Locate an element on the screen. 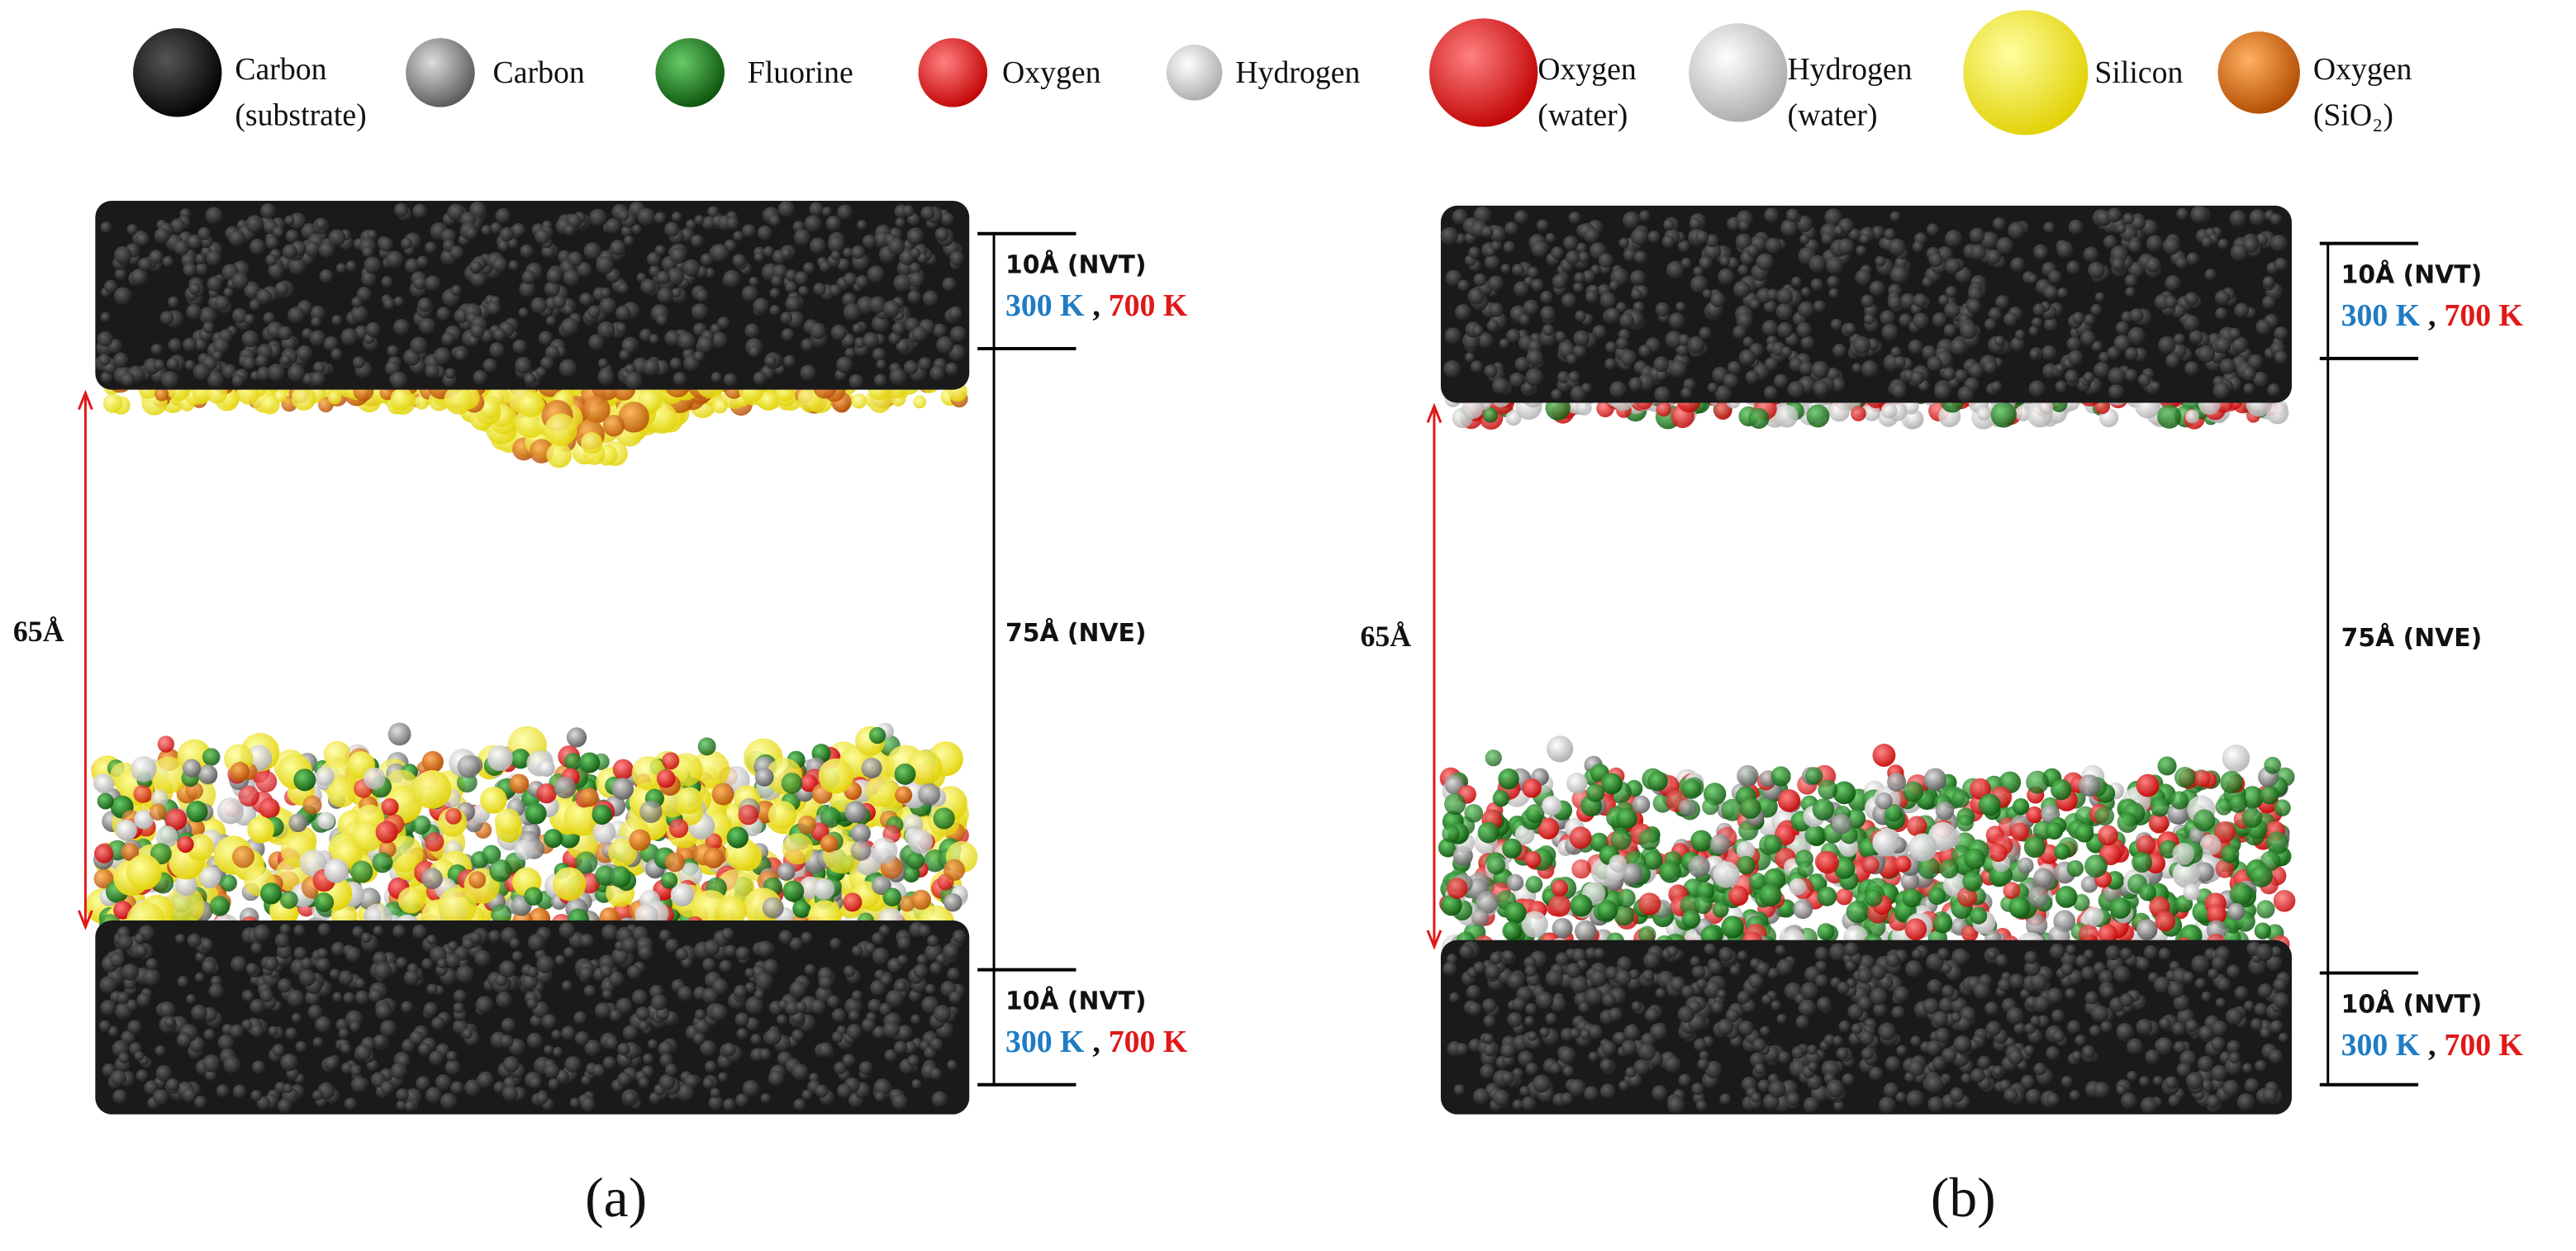 This screenshot has width=2576, height=1251. legend-swatch is located at coordinates (690, 72).